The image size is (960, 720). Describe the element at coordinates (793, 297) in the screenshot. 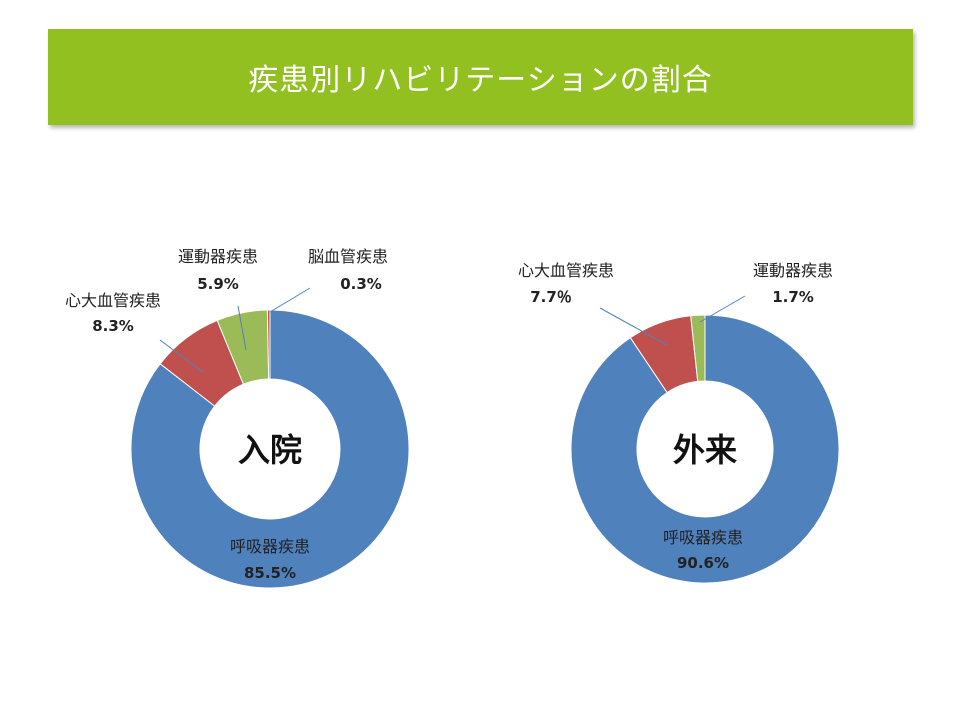

I see `slice-value-musculoskeletal: 1.7%` at that location.